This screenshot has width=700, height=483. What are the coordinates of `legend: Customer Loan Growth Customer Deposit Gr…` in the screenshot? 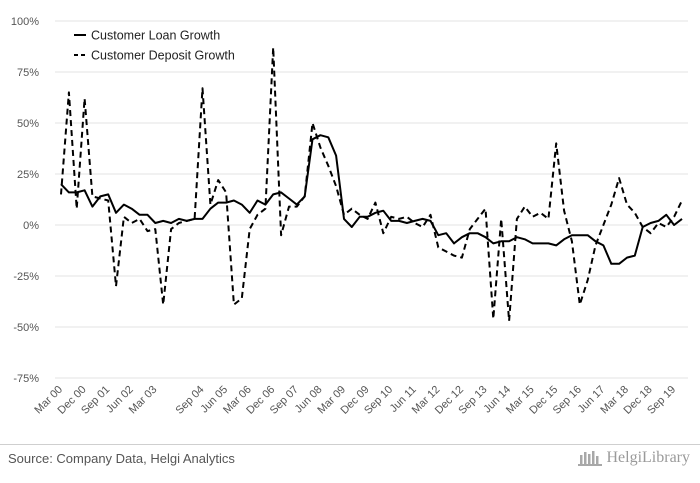 It's located at (154, 46).